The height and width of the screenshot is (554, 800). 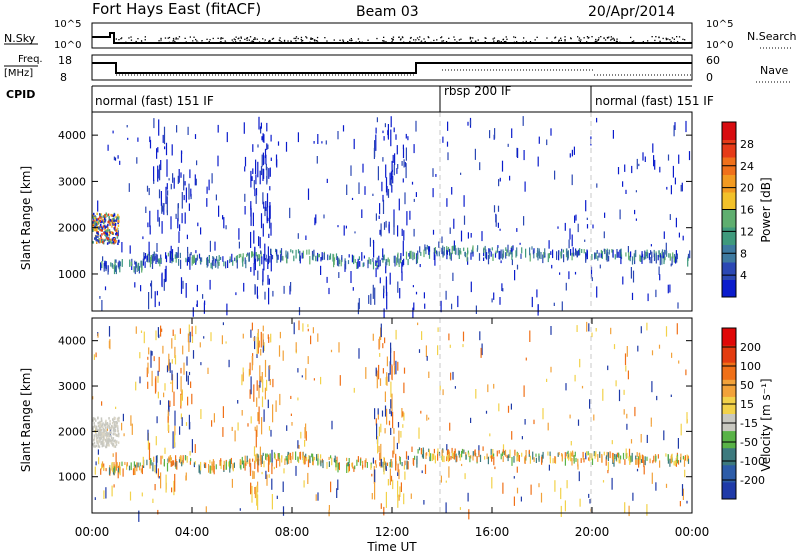 What do you see at coordinates (72, 386) in the screenshot?
I see `velocity-ytick-label: 3000` at bounding box center [72, 386].